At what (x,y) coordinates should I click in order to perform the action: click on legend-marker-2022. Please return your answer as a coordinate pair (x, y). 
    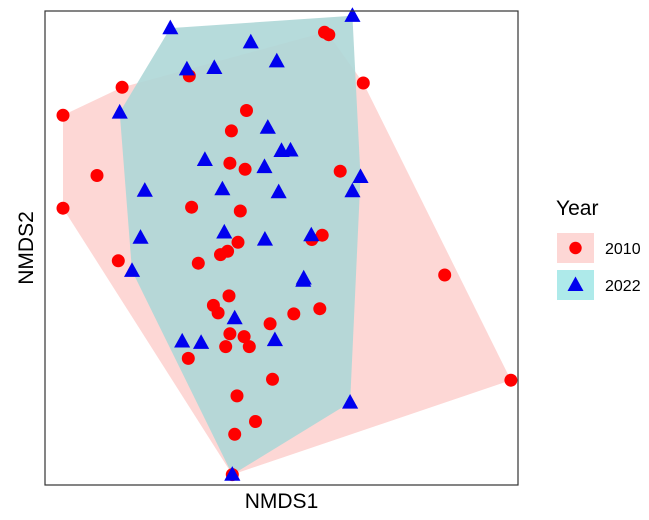
    Looking at the image, I should click on (575, 283).